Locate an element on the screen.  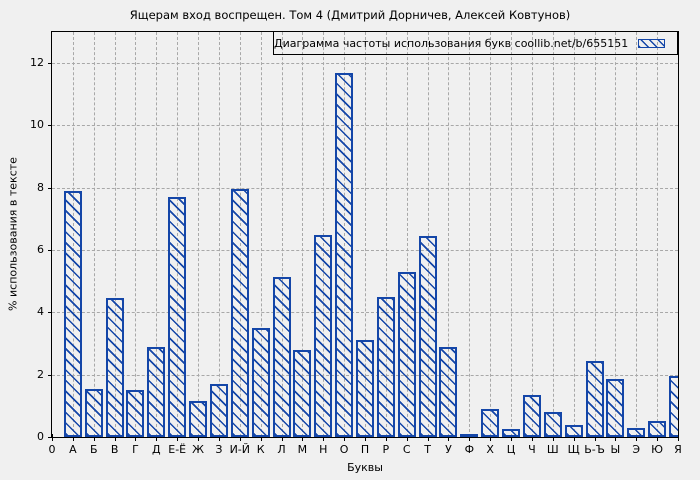
x-tick-label-Ю: Ю is located at coordinates (657, 449).